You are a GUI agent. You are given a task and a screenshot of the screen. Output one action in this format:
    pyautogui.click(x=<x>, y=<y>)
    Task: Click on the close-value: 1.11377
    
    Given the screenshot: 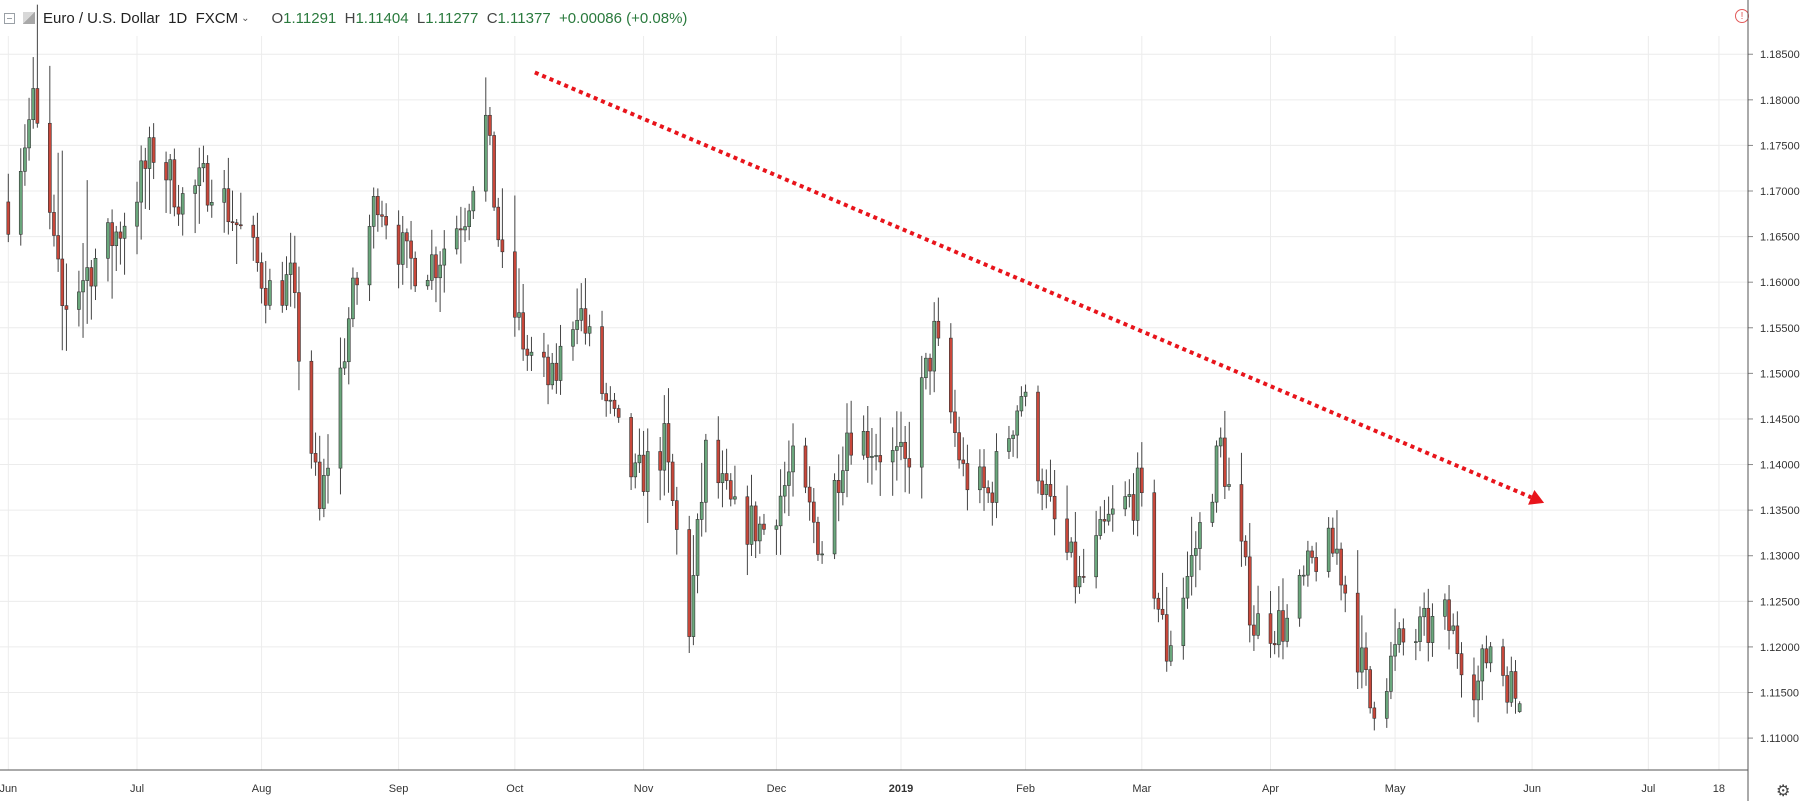 What is the action you would take?
    pyautogui.click(x=524, y=18)
    